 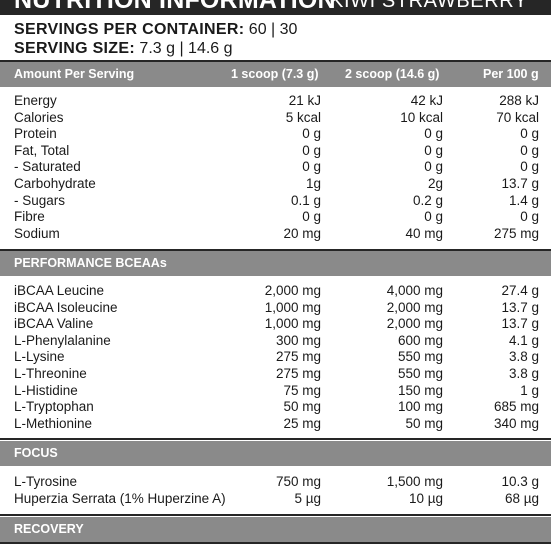 What do you see at coordinates (273, 29) in the screenshot?
I see `servings-per-container-value: 60 | 30` at bounding box center [273, 29].